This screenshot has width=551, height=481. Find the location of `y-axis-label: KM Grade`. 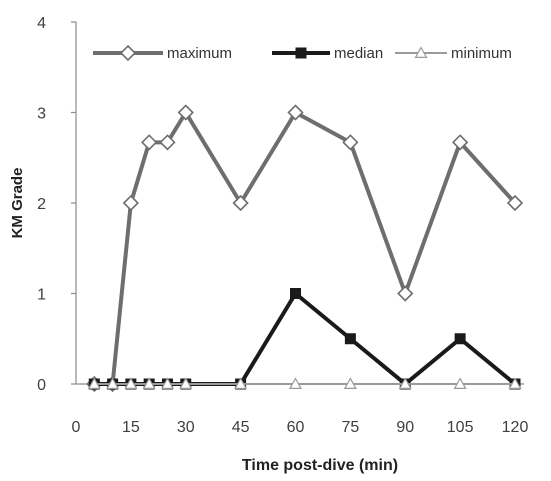

y-axis-label: KM Grade is located at coordinates (17, 203).